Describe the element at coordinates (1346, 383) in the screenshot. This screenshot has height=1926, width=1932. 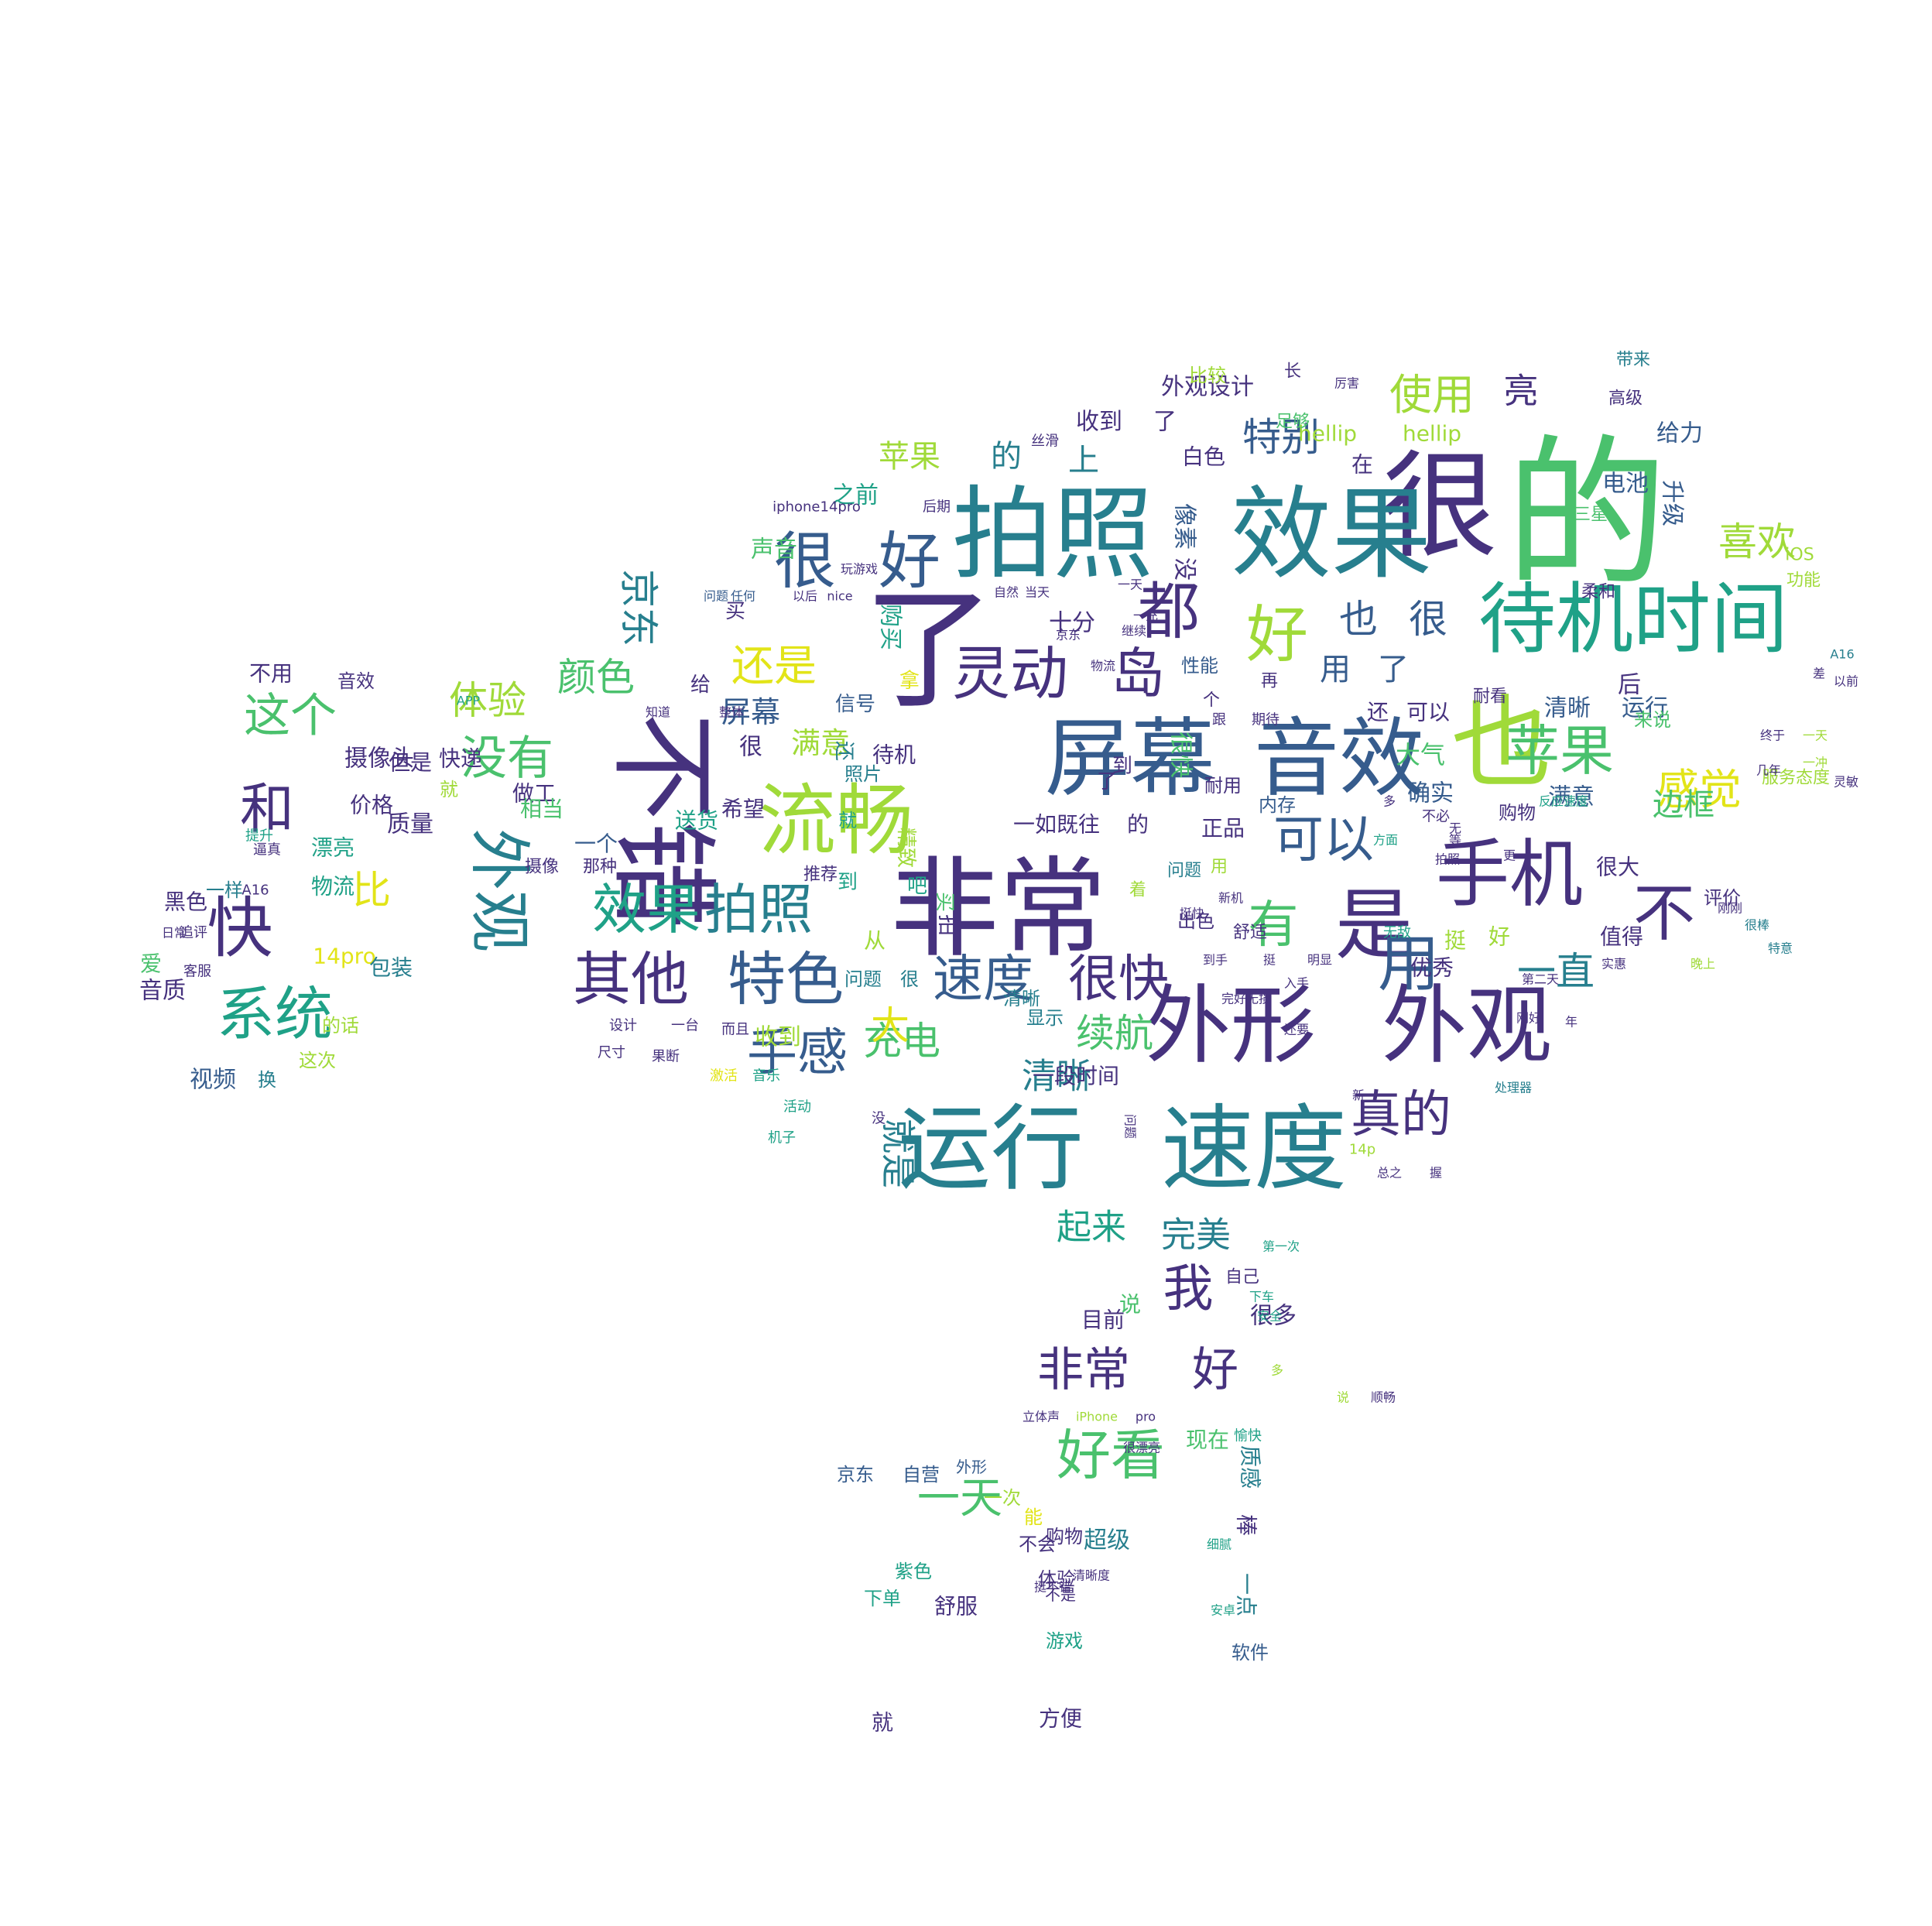
I see `word-cloud-word: 厉害` at that location.